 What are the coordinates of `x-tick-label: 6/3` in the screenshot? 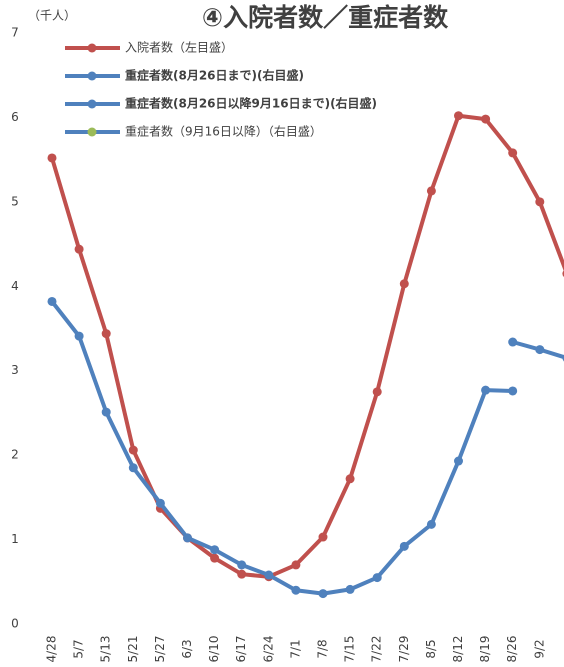 It's located at (187, 648).